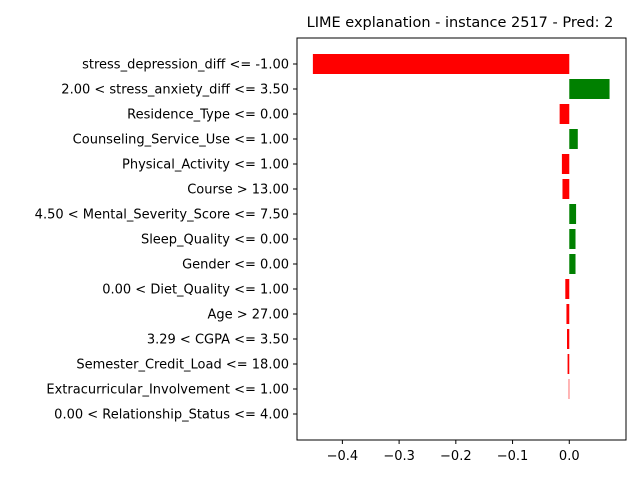 The height and width of the screenshot is (480, 640). I want to click on y-tick-label-7: Sleep_Quality <= 0.00, so click(215, 240).